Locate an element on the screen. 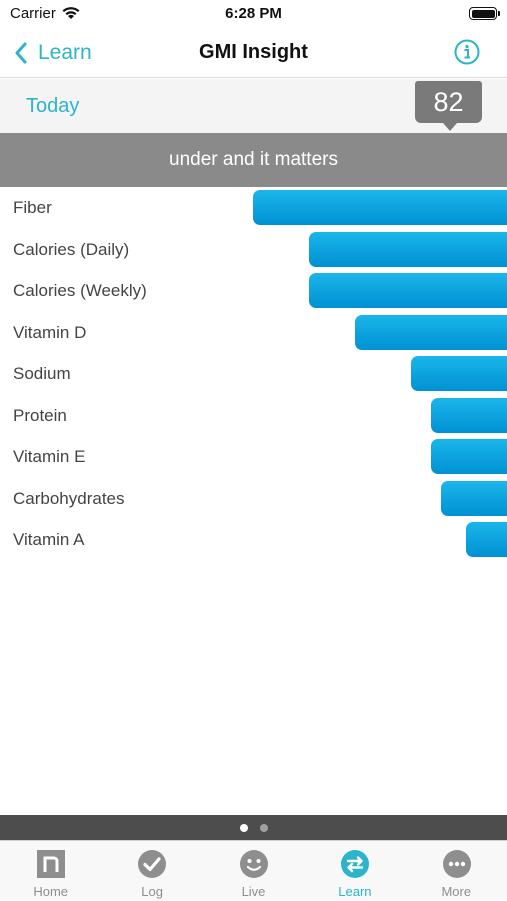  home-n-icon is located at coordinates (51, 864).